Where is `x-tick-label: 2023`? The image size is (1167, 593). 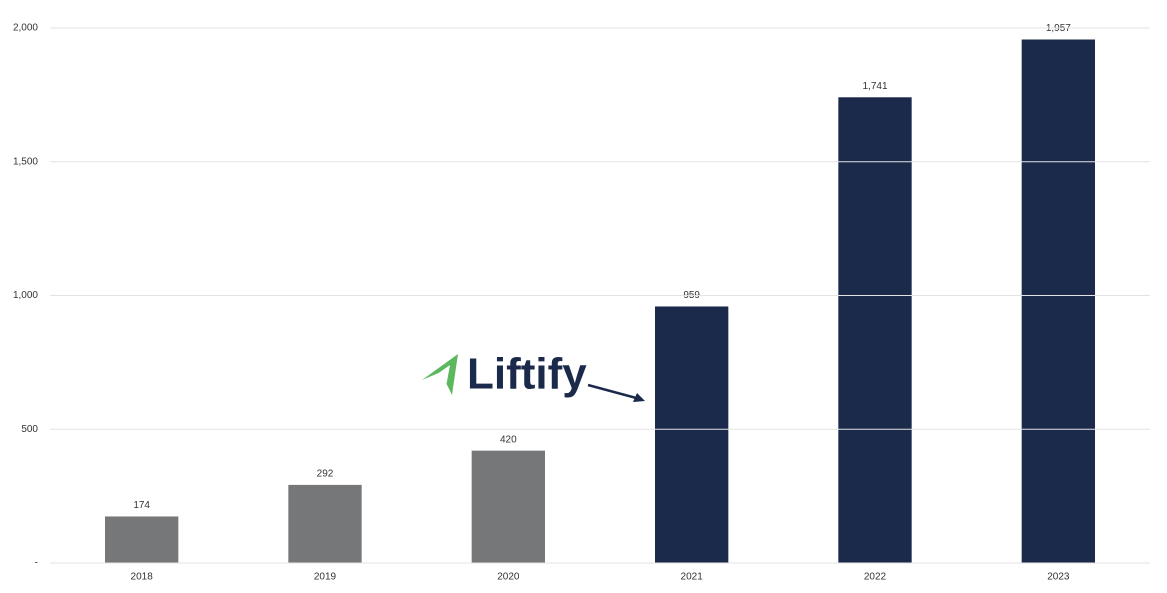
x-tick-label: 2023 is located at coordinates (1058, 577).